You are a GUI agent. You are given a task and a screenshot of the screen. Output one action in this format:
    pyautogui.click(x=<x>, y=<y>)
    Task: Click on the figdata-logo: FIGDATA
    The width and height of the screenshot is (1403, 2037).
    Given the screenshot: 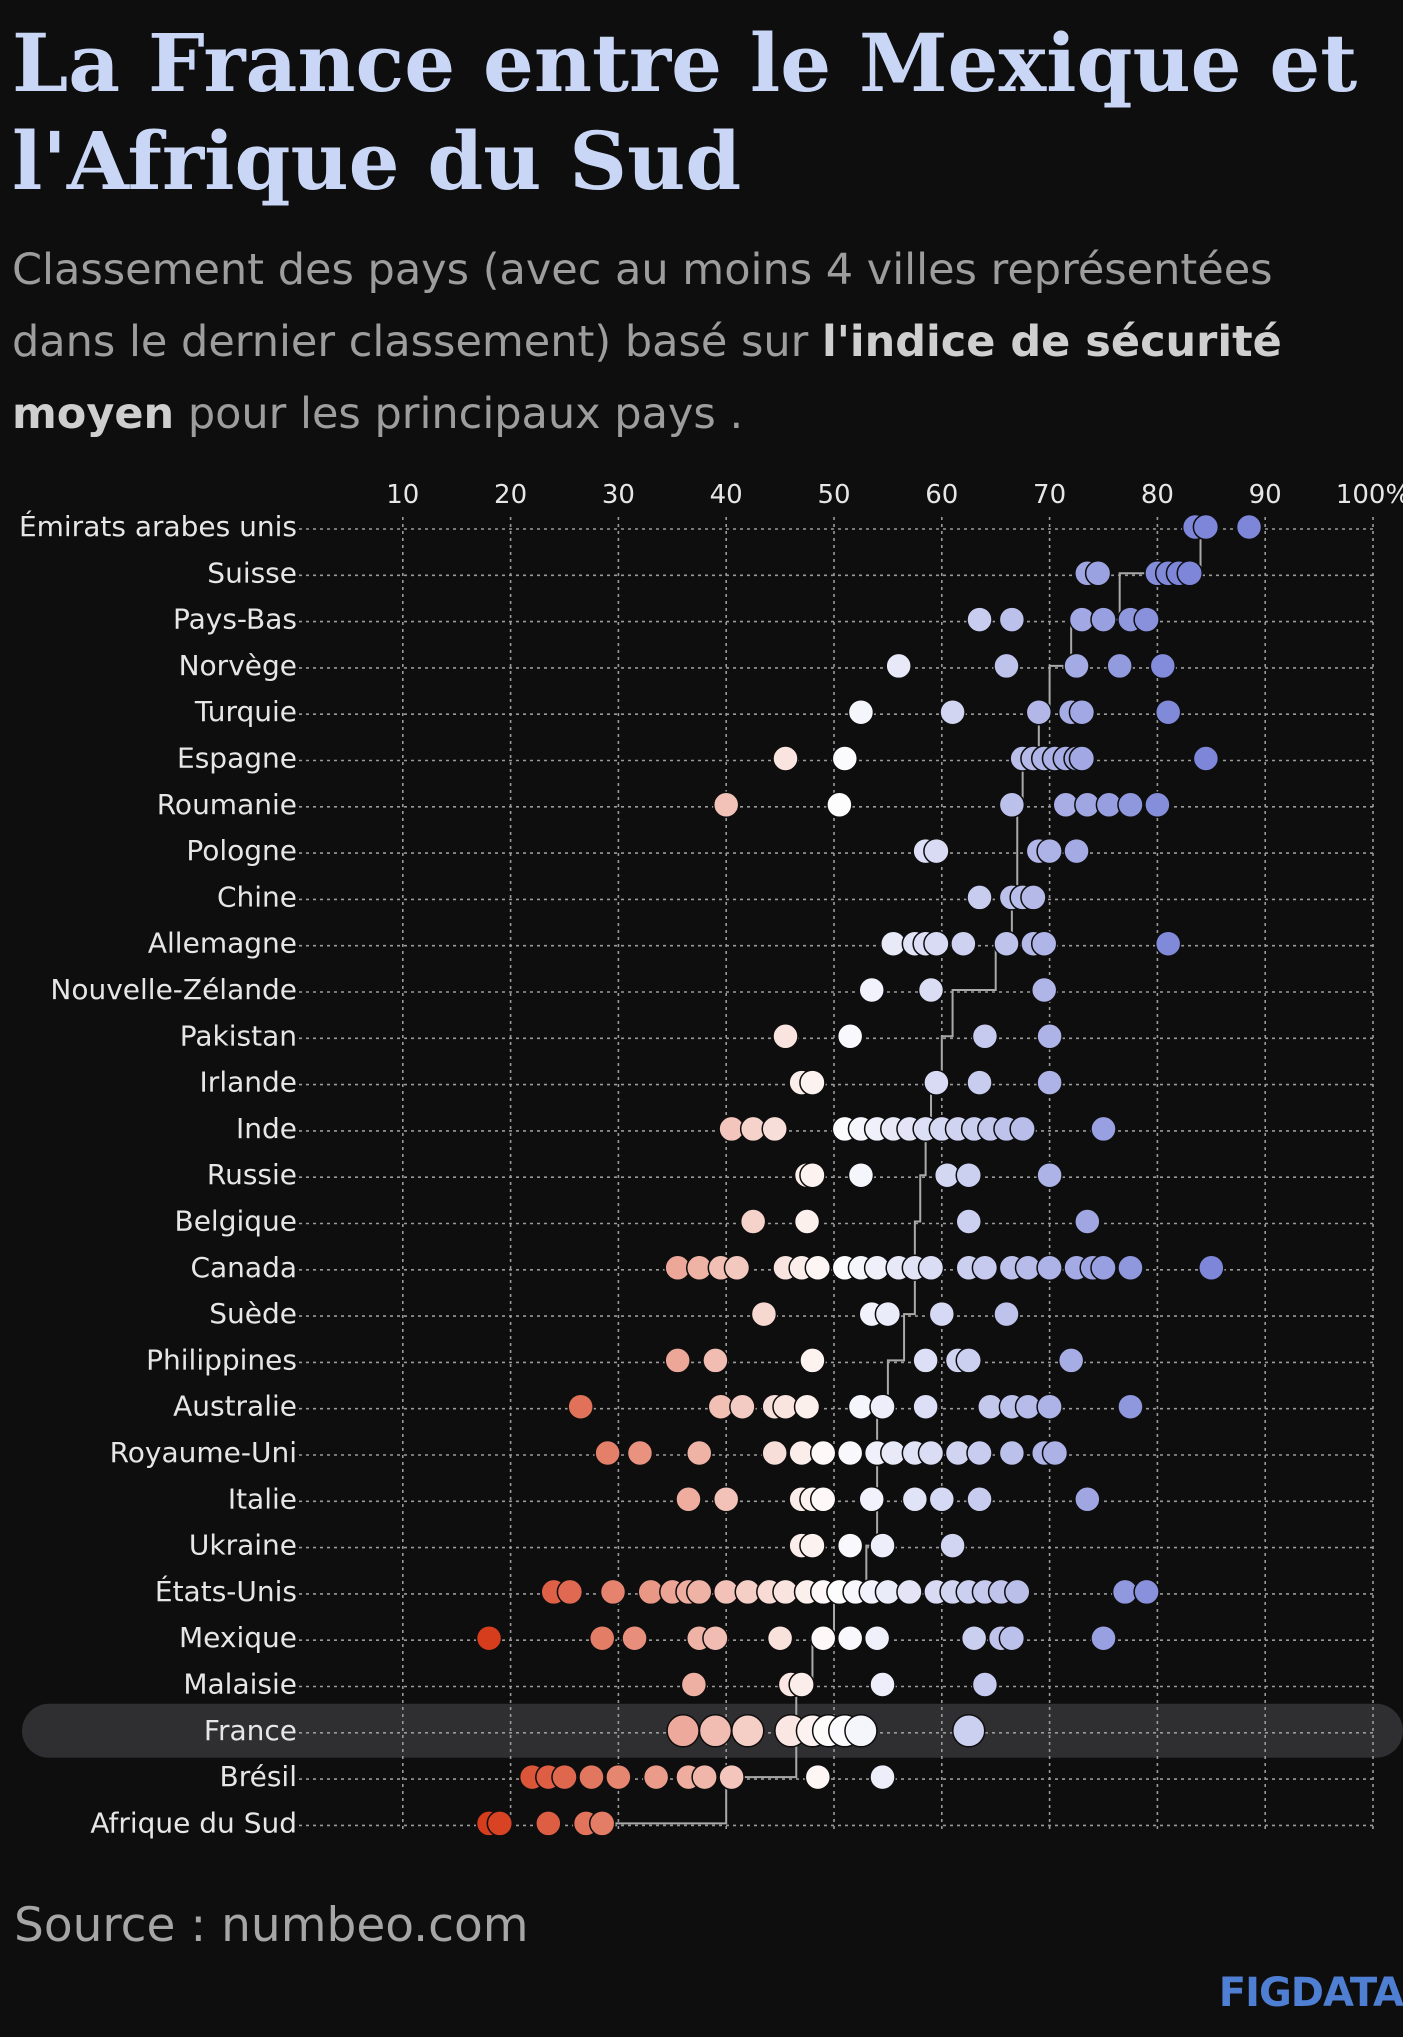 What is the action you would take?
    pyautogui.click(x=1310, y=1993)
    